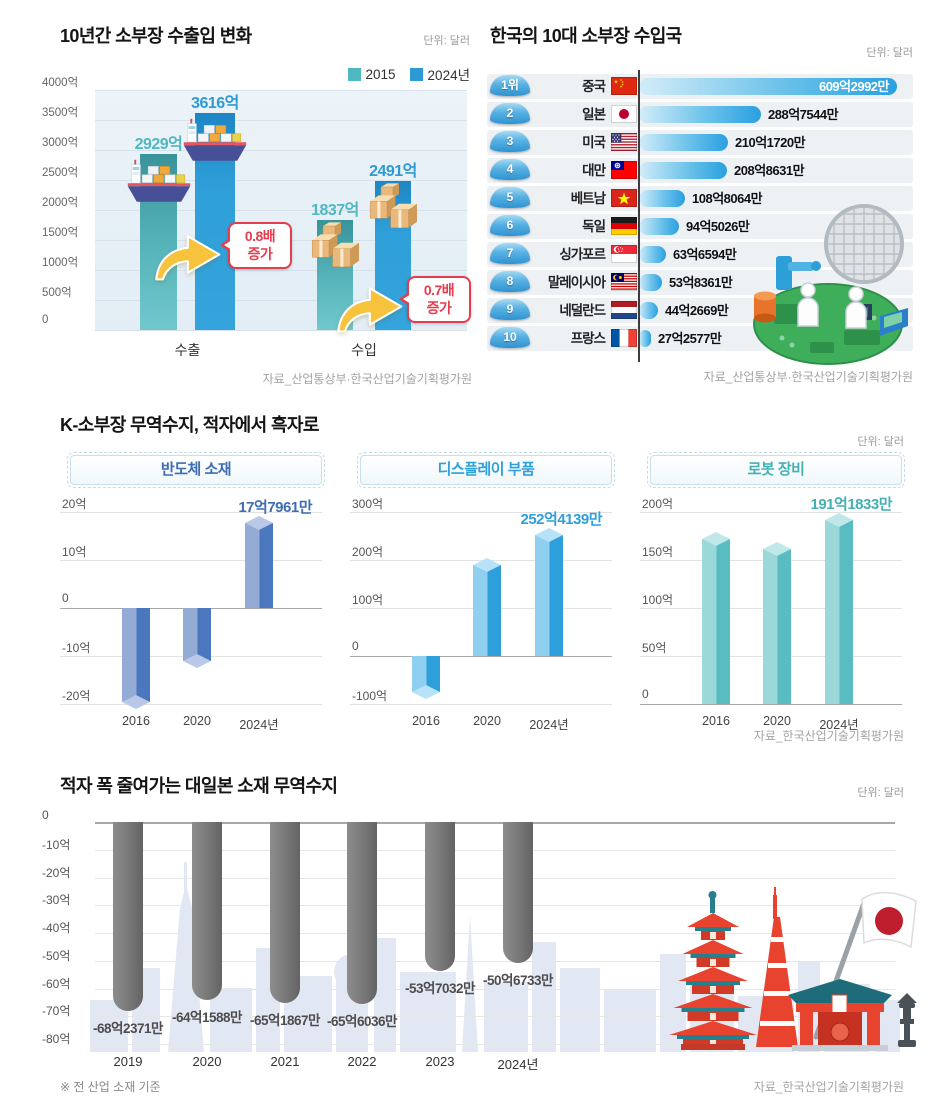 The width and height of the screenshot is (936, 1106). Describe the element at coordinates (159, 184) in the screenshot. I see `ship-icon` at that location.